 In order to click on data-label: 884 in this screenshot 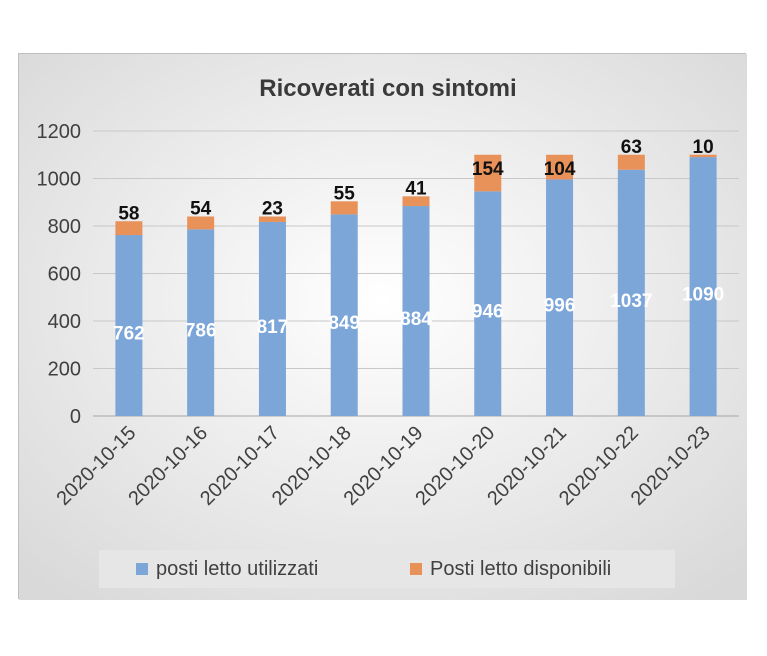, I will do `click(416, 319)`.